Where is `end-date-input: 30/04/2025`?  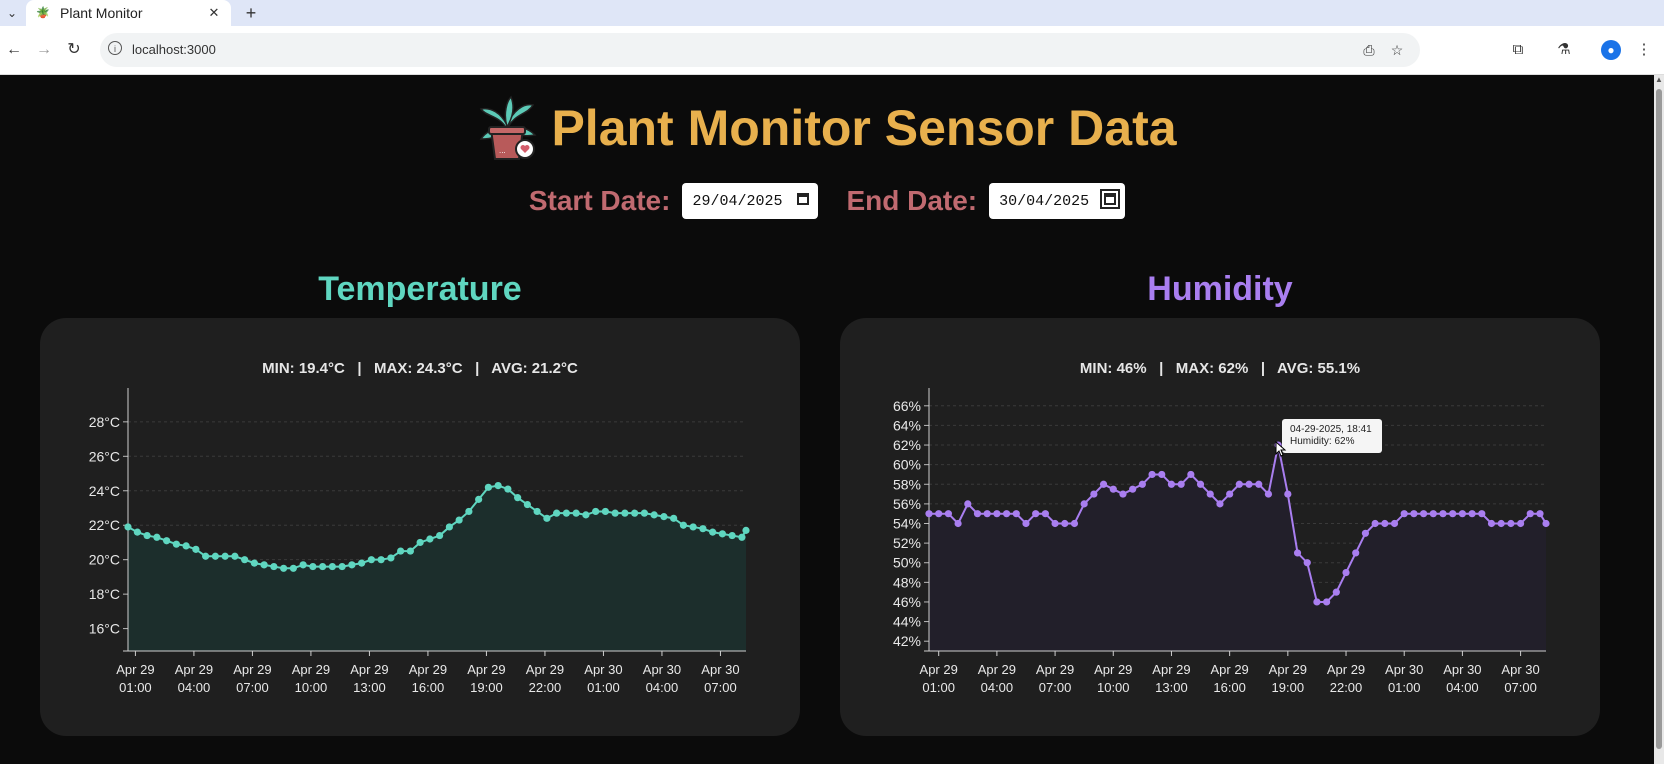 end-date-input: 30/04/2025 is located at coordinates (1057, 201).